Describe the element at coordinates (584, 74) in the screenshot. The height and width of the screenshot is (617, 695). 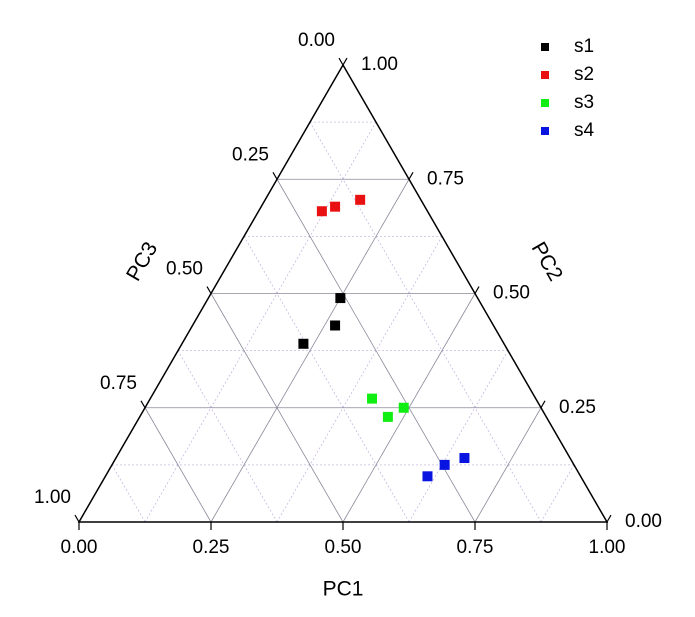
I see `legend-label: s2` at that location.